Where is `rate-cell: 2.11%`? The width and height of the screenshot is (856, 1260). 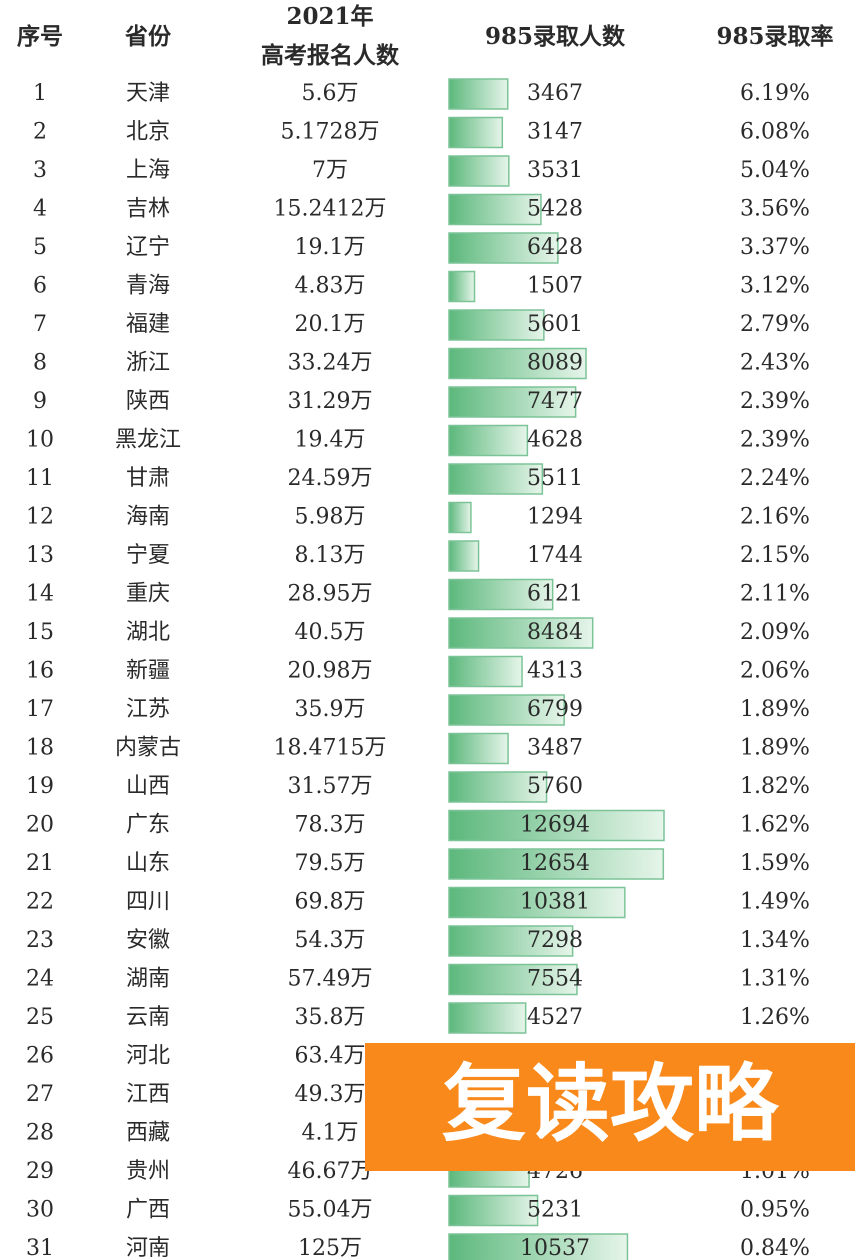
rate-cell: 2.11% is located at coordinates (775, 594).